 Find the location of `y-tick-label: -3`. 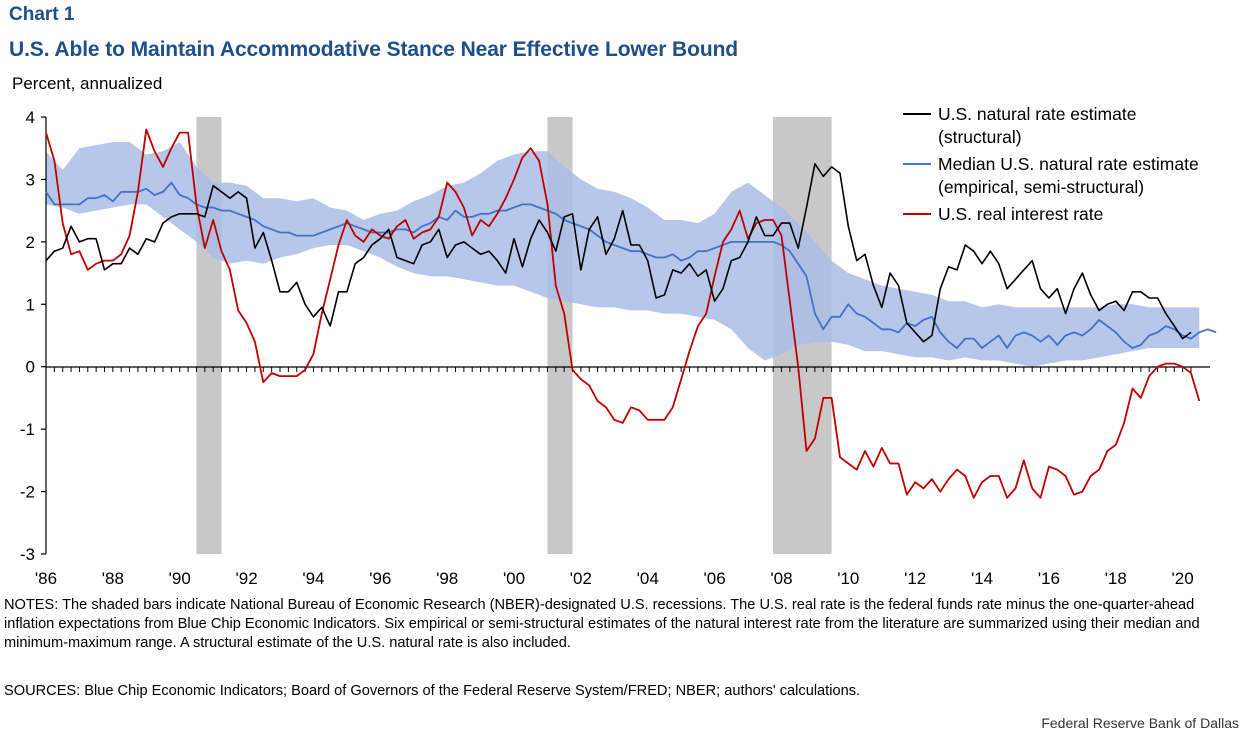

y-tick-label: -3 is located at coordinates (27, 554).